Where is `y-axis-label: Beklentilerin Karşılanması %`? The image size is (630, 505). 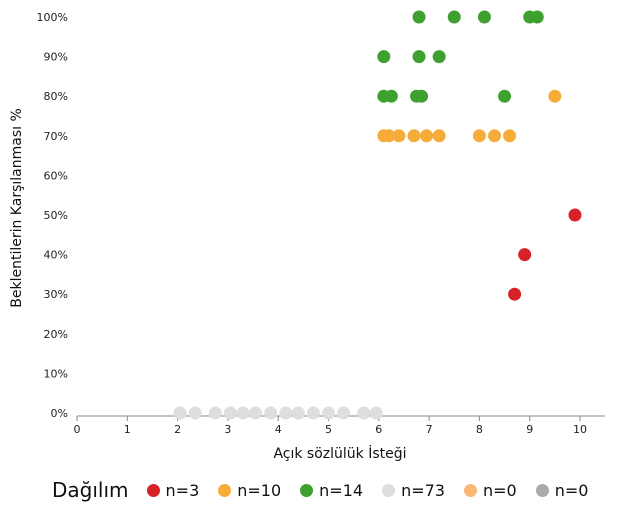
y-axis-label: Beklentilerin Karşılanması % is located at coordinates (17, 208).